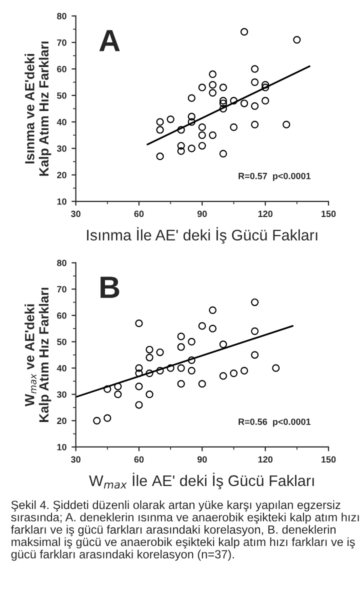 This screenshot has width=361, height=614. I want to click on text: Şekil 4. Şiddeti düzenli olarak artan yüke karşı yapılan egzersiz sırasında; A. deneklerin ısınma ve anaerobik eşikteki kalp atım hızı farkları ve iş gücü farkları arasındaki korelasyon, B. deneklerin maksimal iş gücü ve anaerobik eşikteki kalp atım hızı farkları ve iş gücü farkları arasındaki korelasyon (n=37)., so click(185, 530).